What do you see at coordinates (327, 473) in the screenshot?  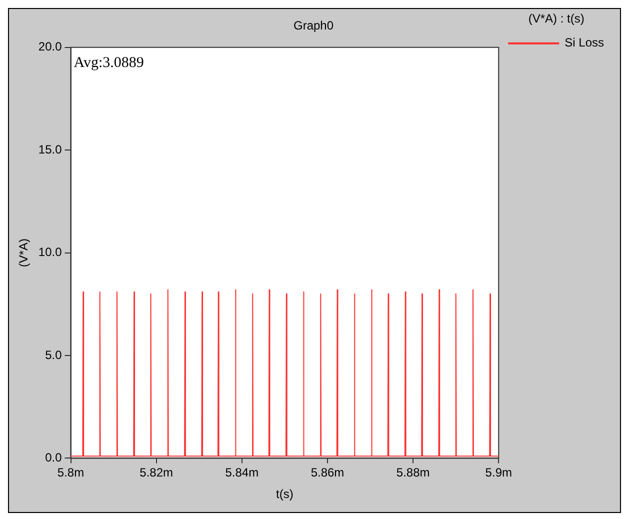 I see `x-tick-label: 5.86m` at bounding box center [327, 473].